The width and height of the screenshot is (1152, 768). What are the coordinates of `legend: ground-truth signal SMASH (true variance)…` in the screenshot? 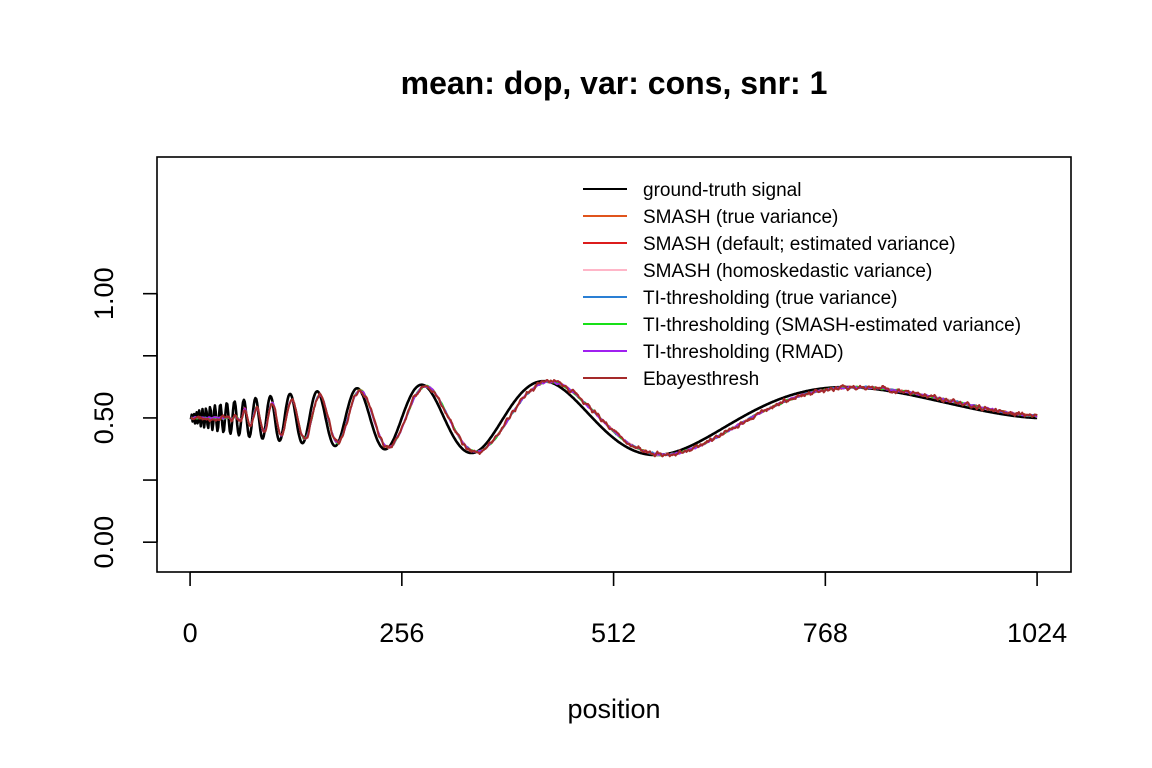 It's located at (802, 285).